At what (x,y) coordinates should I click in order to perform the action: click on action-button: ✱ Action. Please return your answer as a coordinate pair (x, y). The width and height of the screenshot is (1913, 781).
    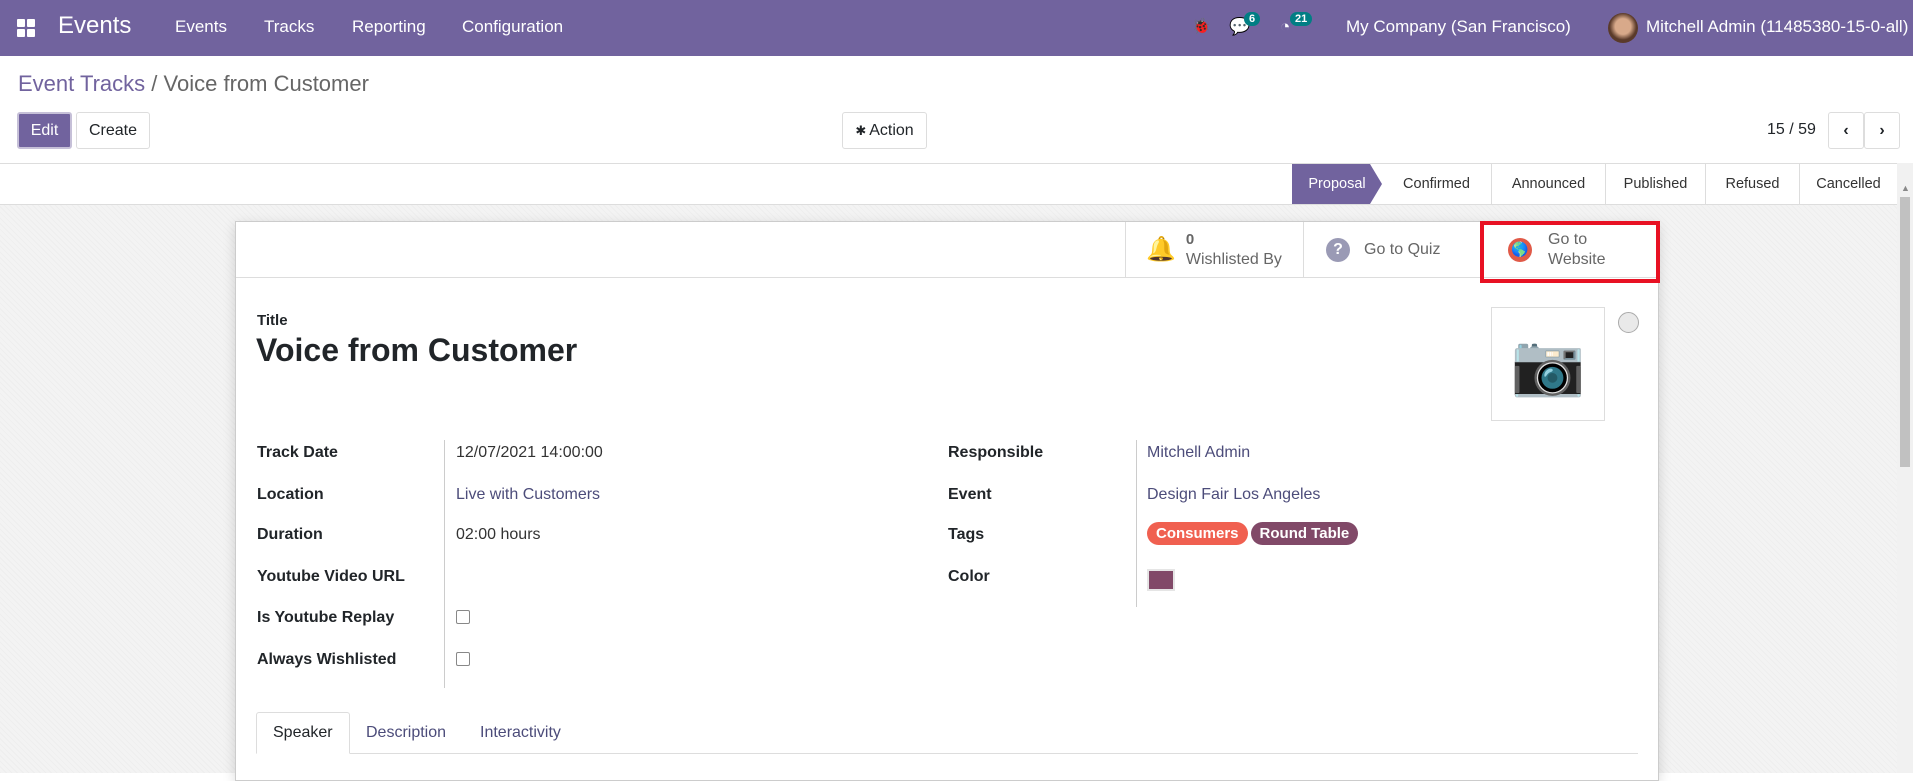
    Looking at the image, I should click on (884, 130).